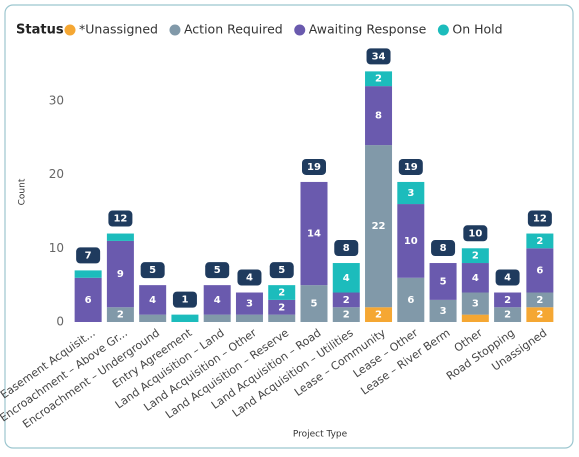 The width and height of the screenshot is (579, 457). I want to click on data-label: 8, so click(378, 116).